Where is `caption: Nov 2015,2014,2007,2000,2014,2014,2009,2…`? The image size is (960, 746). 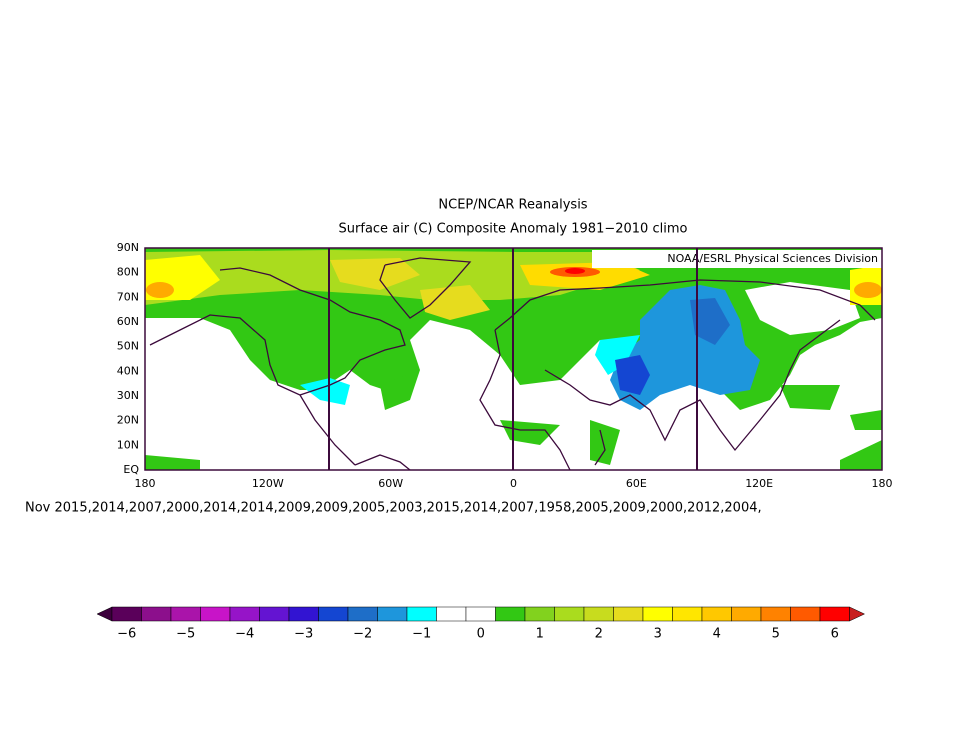
caption: Nov 2015,2014,2007,2000,2014,2014,2009,2… is located at coordinates (393, 508).